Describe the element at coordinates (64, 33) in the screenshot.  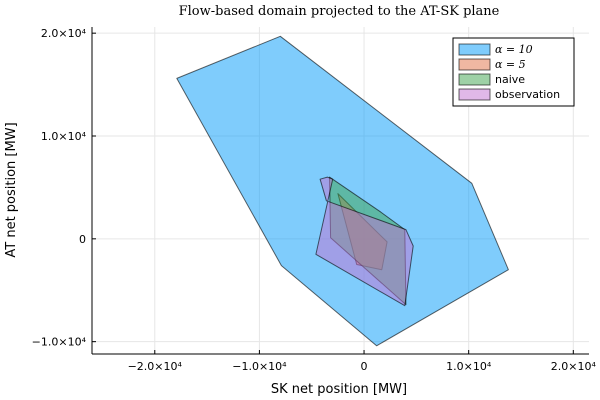
I see `y-tick-label-3: 2.0×10⁴` at that location.